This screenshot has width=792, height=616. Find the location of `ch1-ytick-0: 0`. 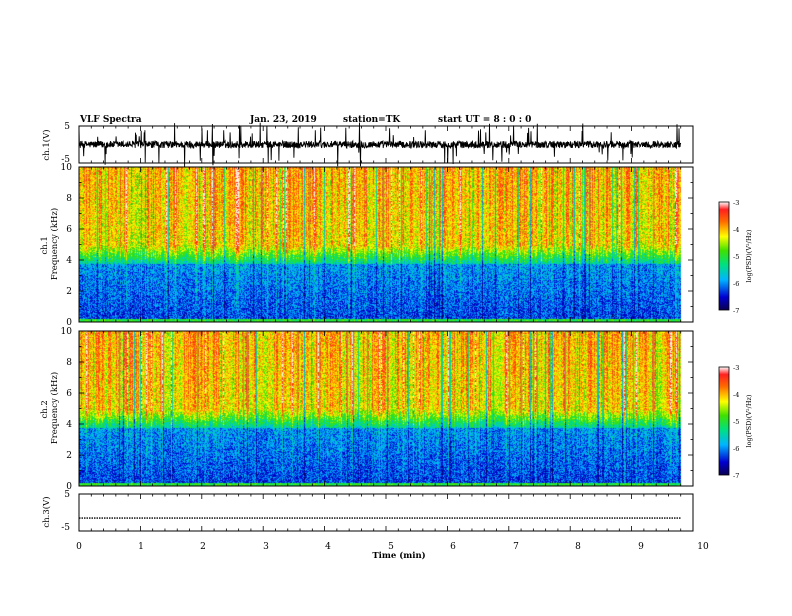

ch1-ytick-0: 0 is located at coordinates (69, 323).